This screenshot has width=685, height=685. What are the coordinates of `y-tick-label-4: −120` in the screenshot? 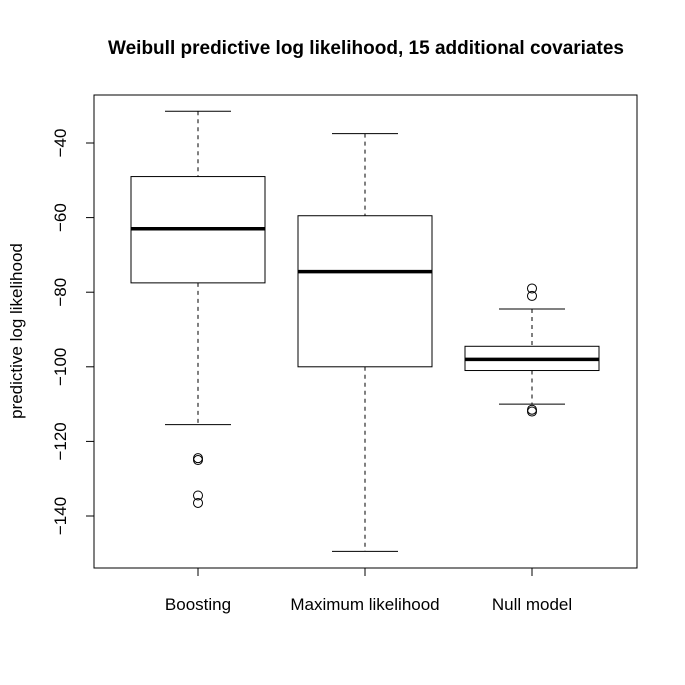 It's located at (60, 441).